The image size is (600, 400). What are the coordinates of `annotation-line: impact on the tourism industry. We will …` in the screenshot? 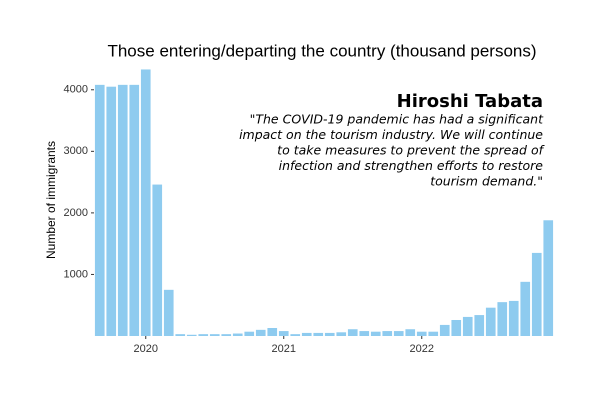 It's located at (391, 134).